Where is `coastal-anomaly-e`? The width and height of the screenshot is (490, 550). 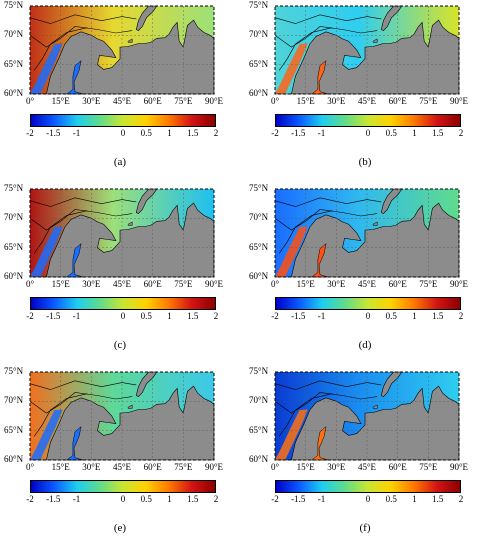 coastal-anomaly-e is located at coordinates (46, 434).